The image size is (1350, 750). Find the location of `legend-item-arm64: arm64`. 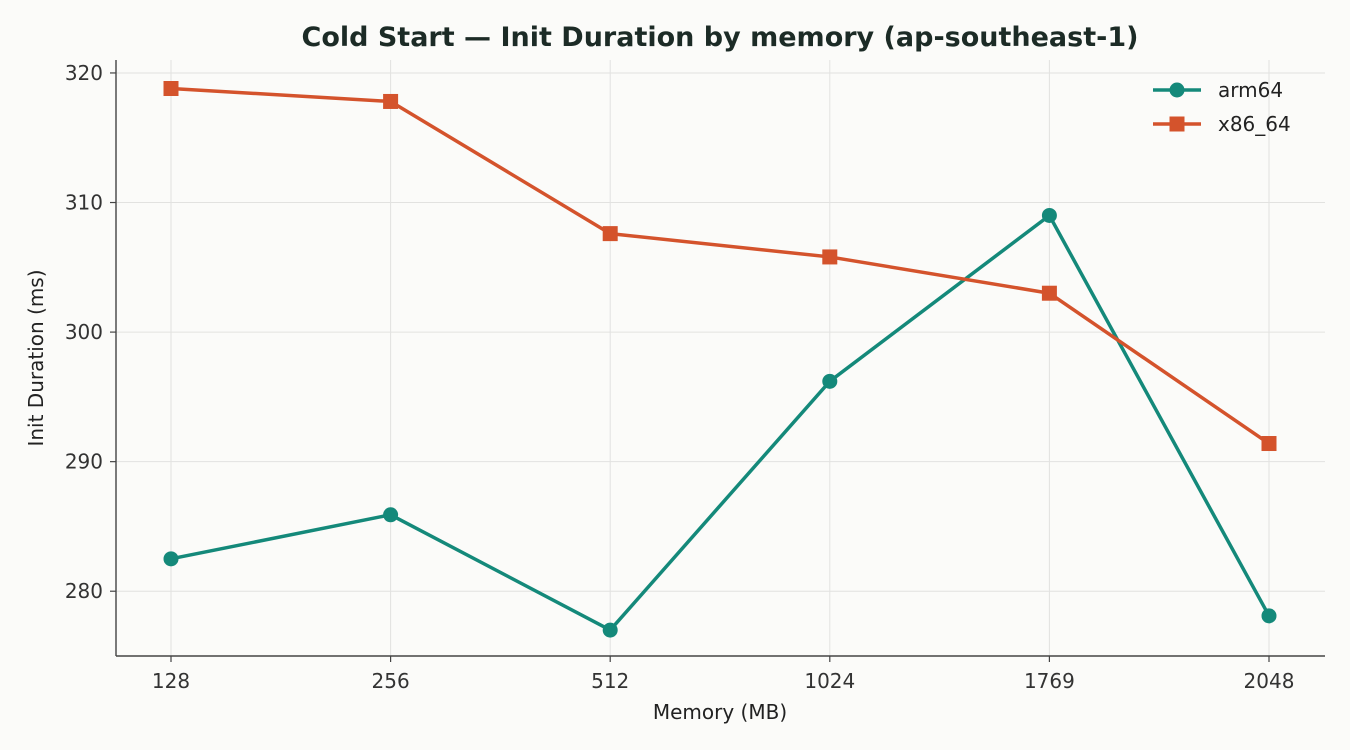

legend-item-arm64: arm64 is located at coordinates (1218, 90).